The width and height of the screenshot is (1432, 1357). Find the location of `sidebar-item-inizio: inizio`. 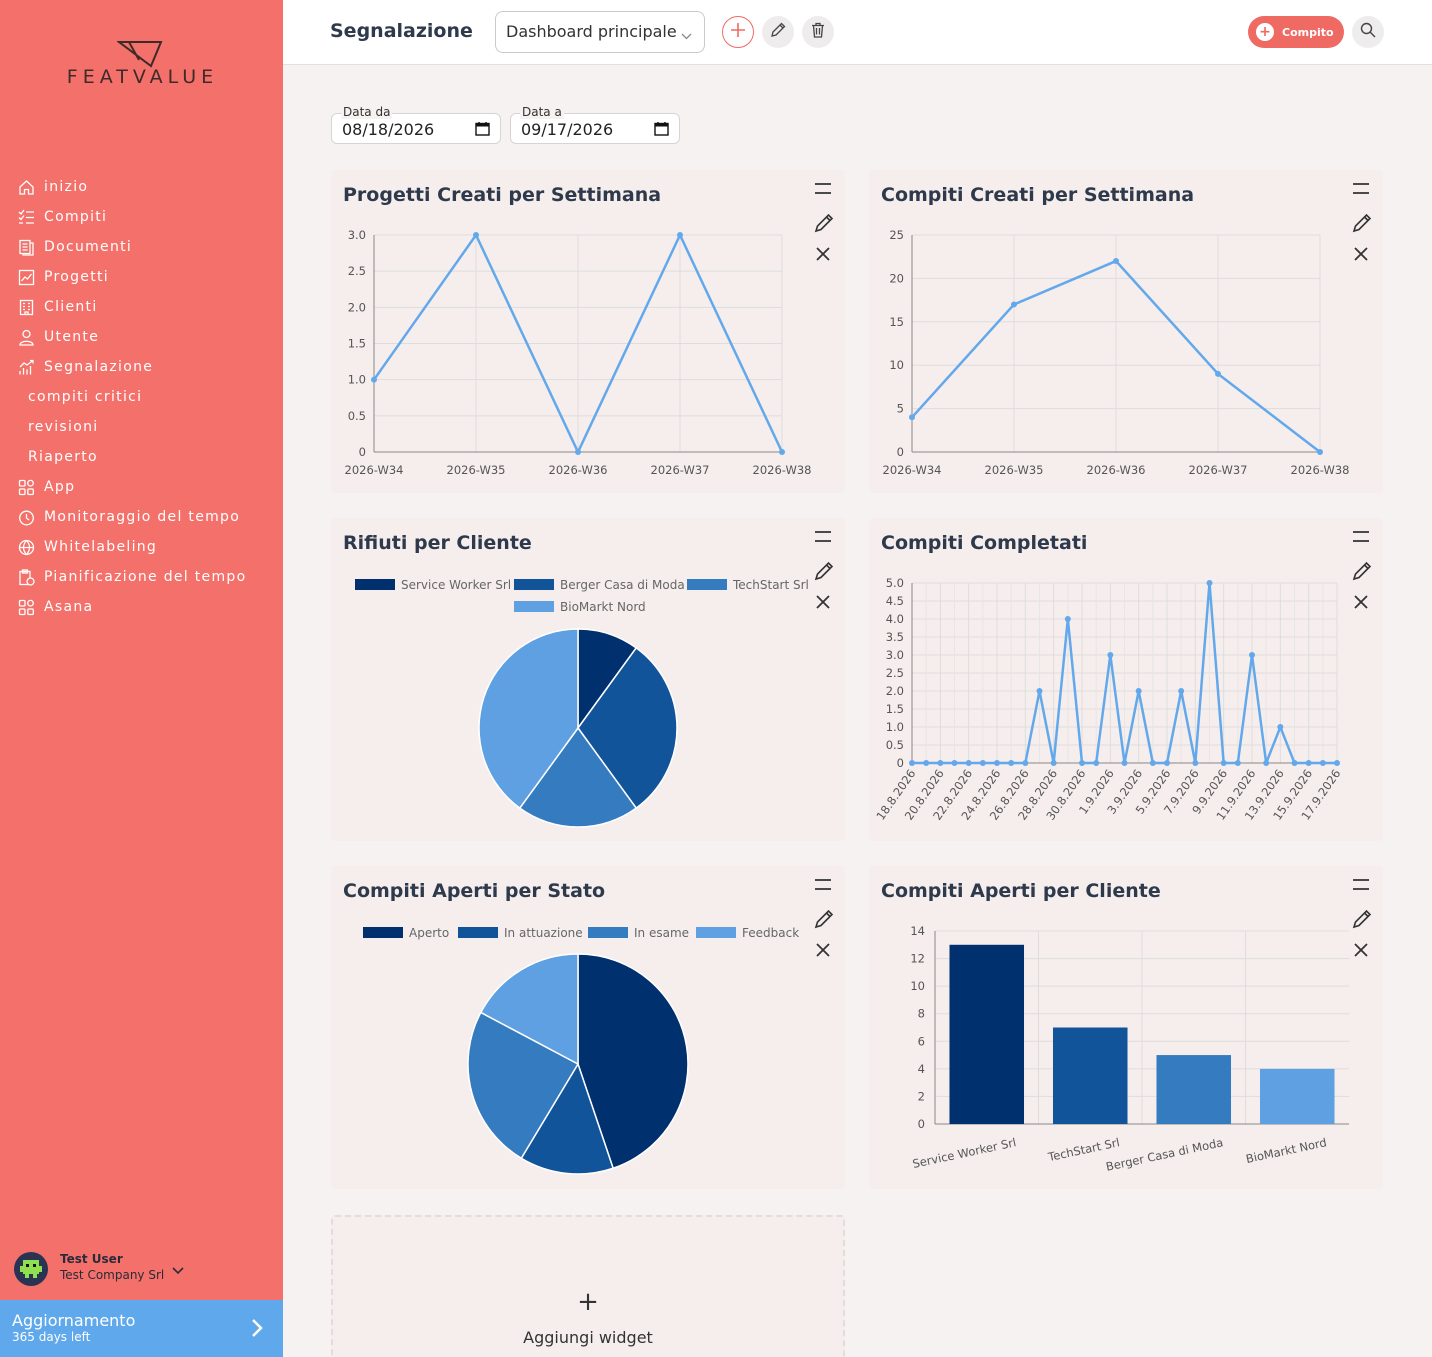

sidebar-item-inizio: inizio is located at coordinates (141, 187).